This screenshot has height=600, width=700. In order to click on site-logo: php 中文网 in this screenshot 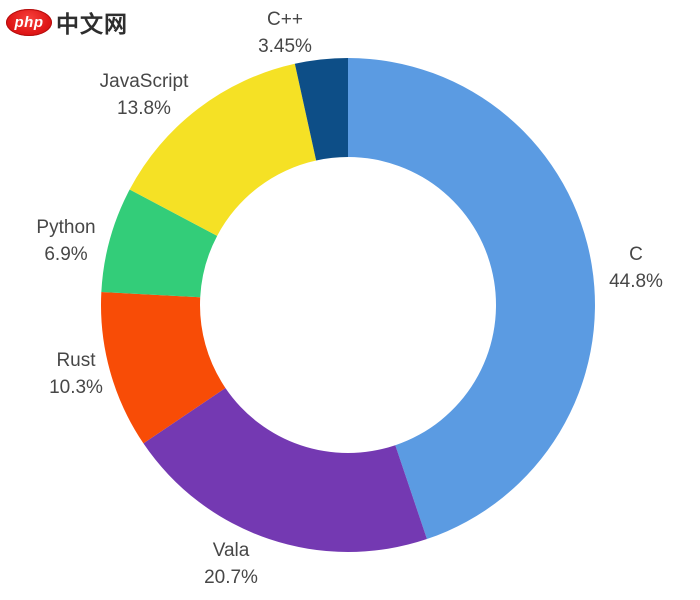, I will do `click(67, 22)`.